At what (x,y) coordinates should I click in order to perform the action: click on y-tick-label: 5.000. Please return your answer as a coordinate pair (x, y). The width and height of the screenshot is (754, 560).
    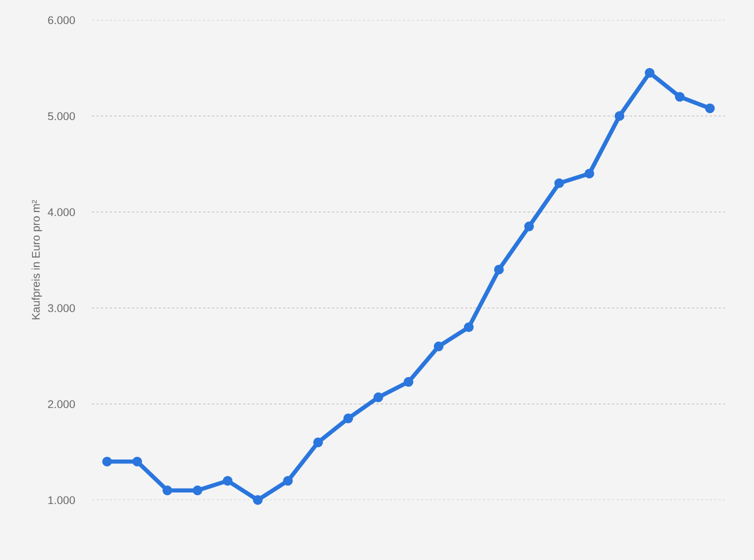
    Looking at the image, I should click on (61, 116).